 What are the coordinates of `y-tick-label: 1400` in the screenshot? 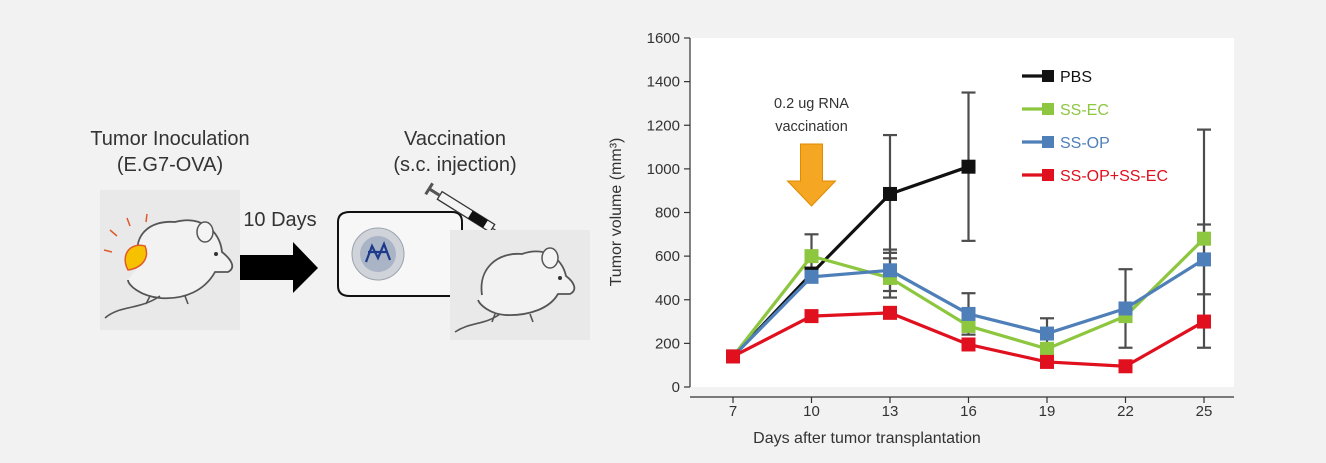 It's located at (663, 82).